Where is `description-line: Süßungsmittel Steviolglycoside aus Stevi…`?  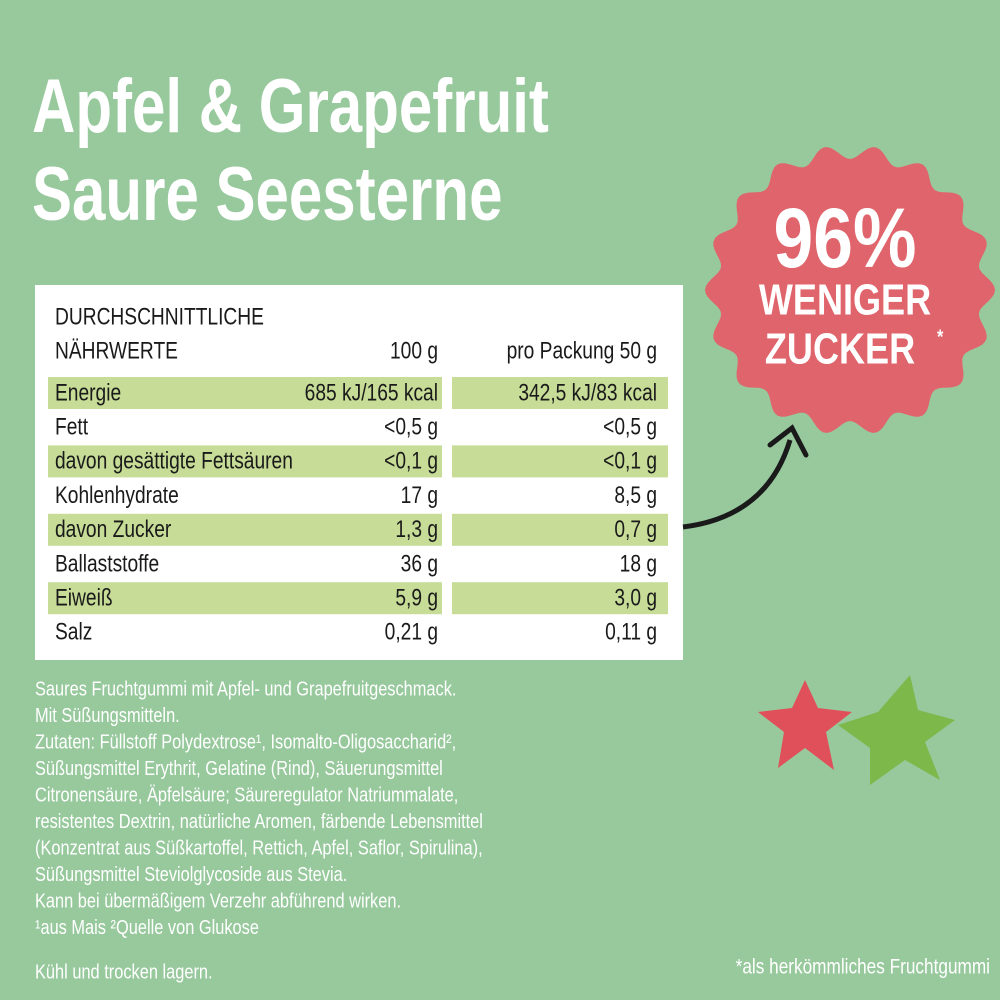 description-line: Süßungsmittel Steviolglycoside aus Stevi… is located at coordinates (191, 873).